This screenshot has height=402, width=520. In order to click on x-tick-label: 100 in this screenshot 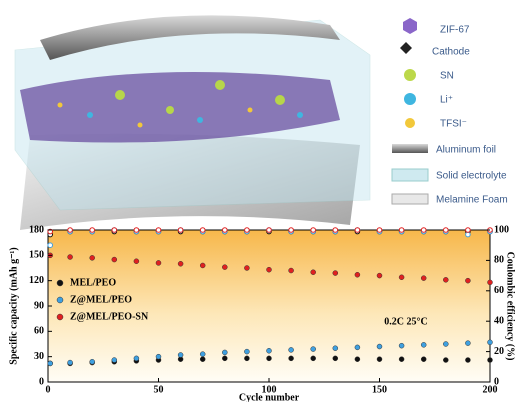, I will do `click(269, 389)`.